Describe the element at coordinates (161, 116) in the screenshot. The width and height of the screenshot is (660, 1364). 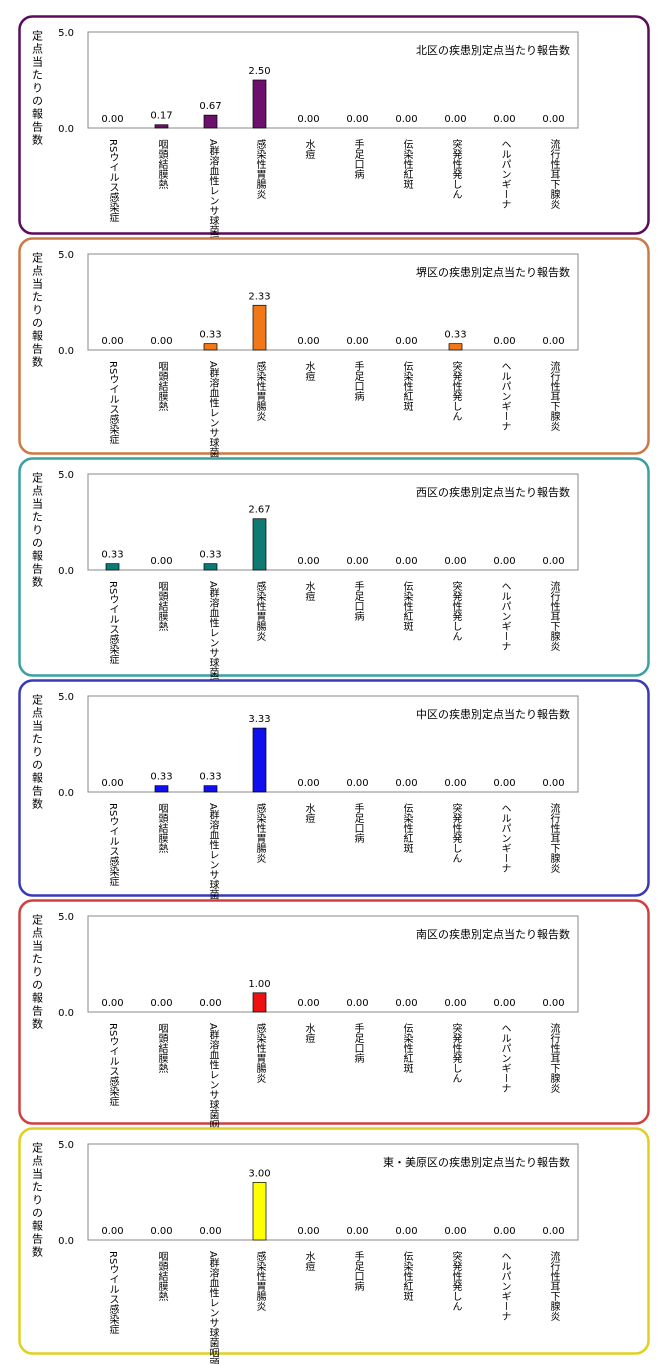
I see `value-label: 0.17` at that location.